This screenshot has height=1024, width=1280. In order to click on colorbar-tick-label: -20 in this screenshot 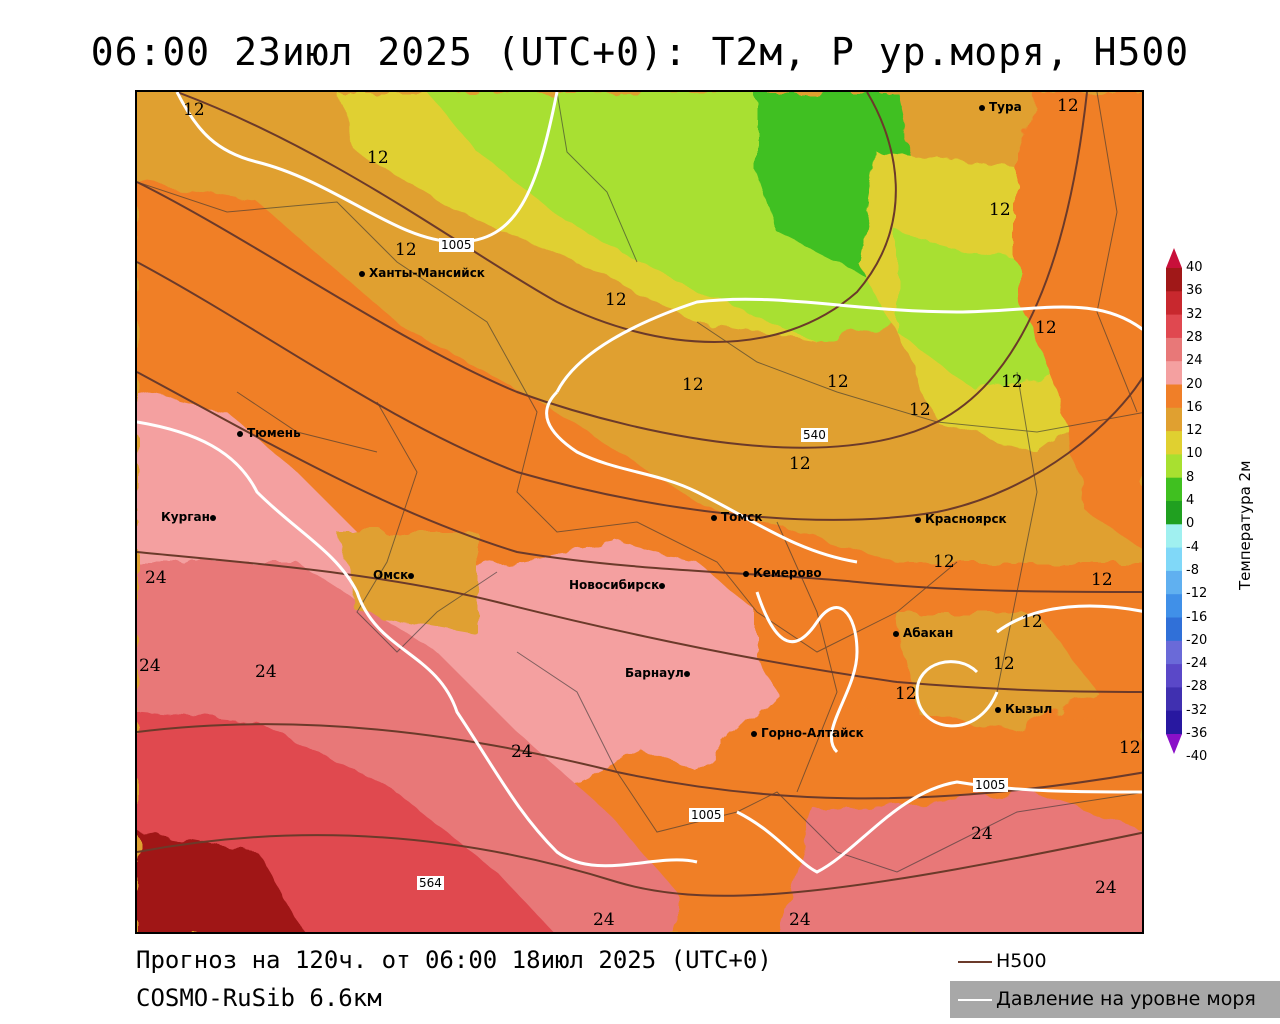, I will do `click(1197, 640)`.